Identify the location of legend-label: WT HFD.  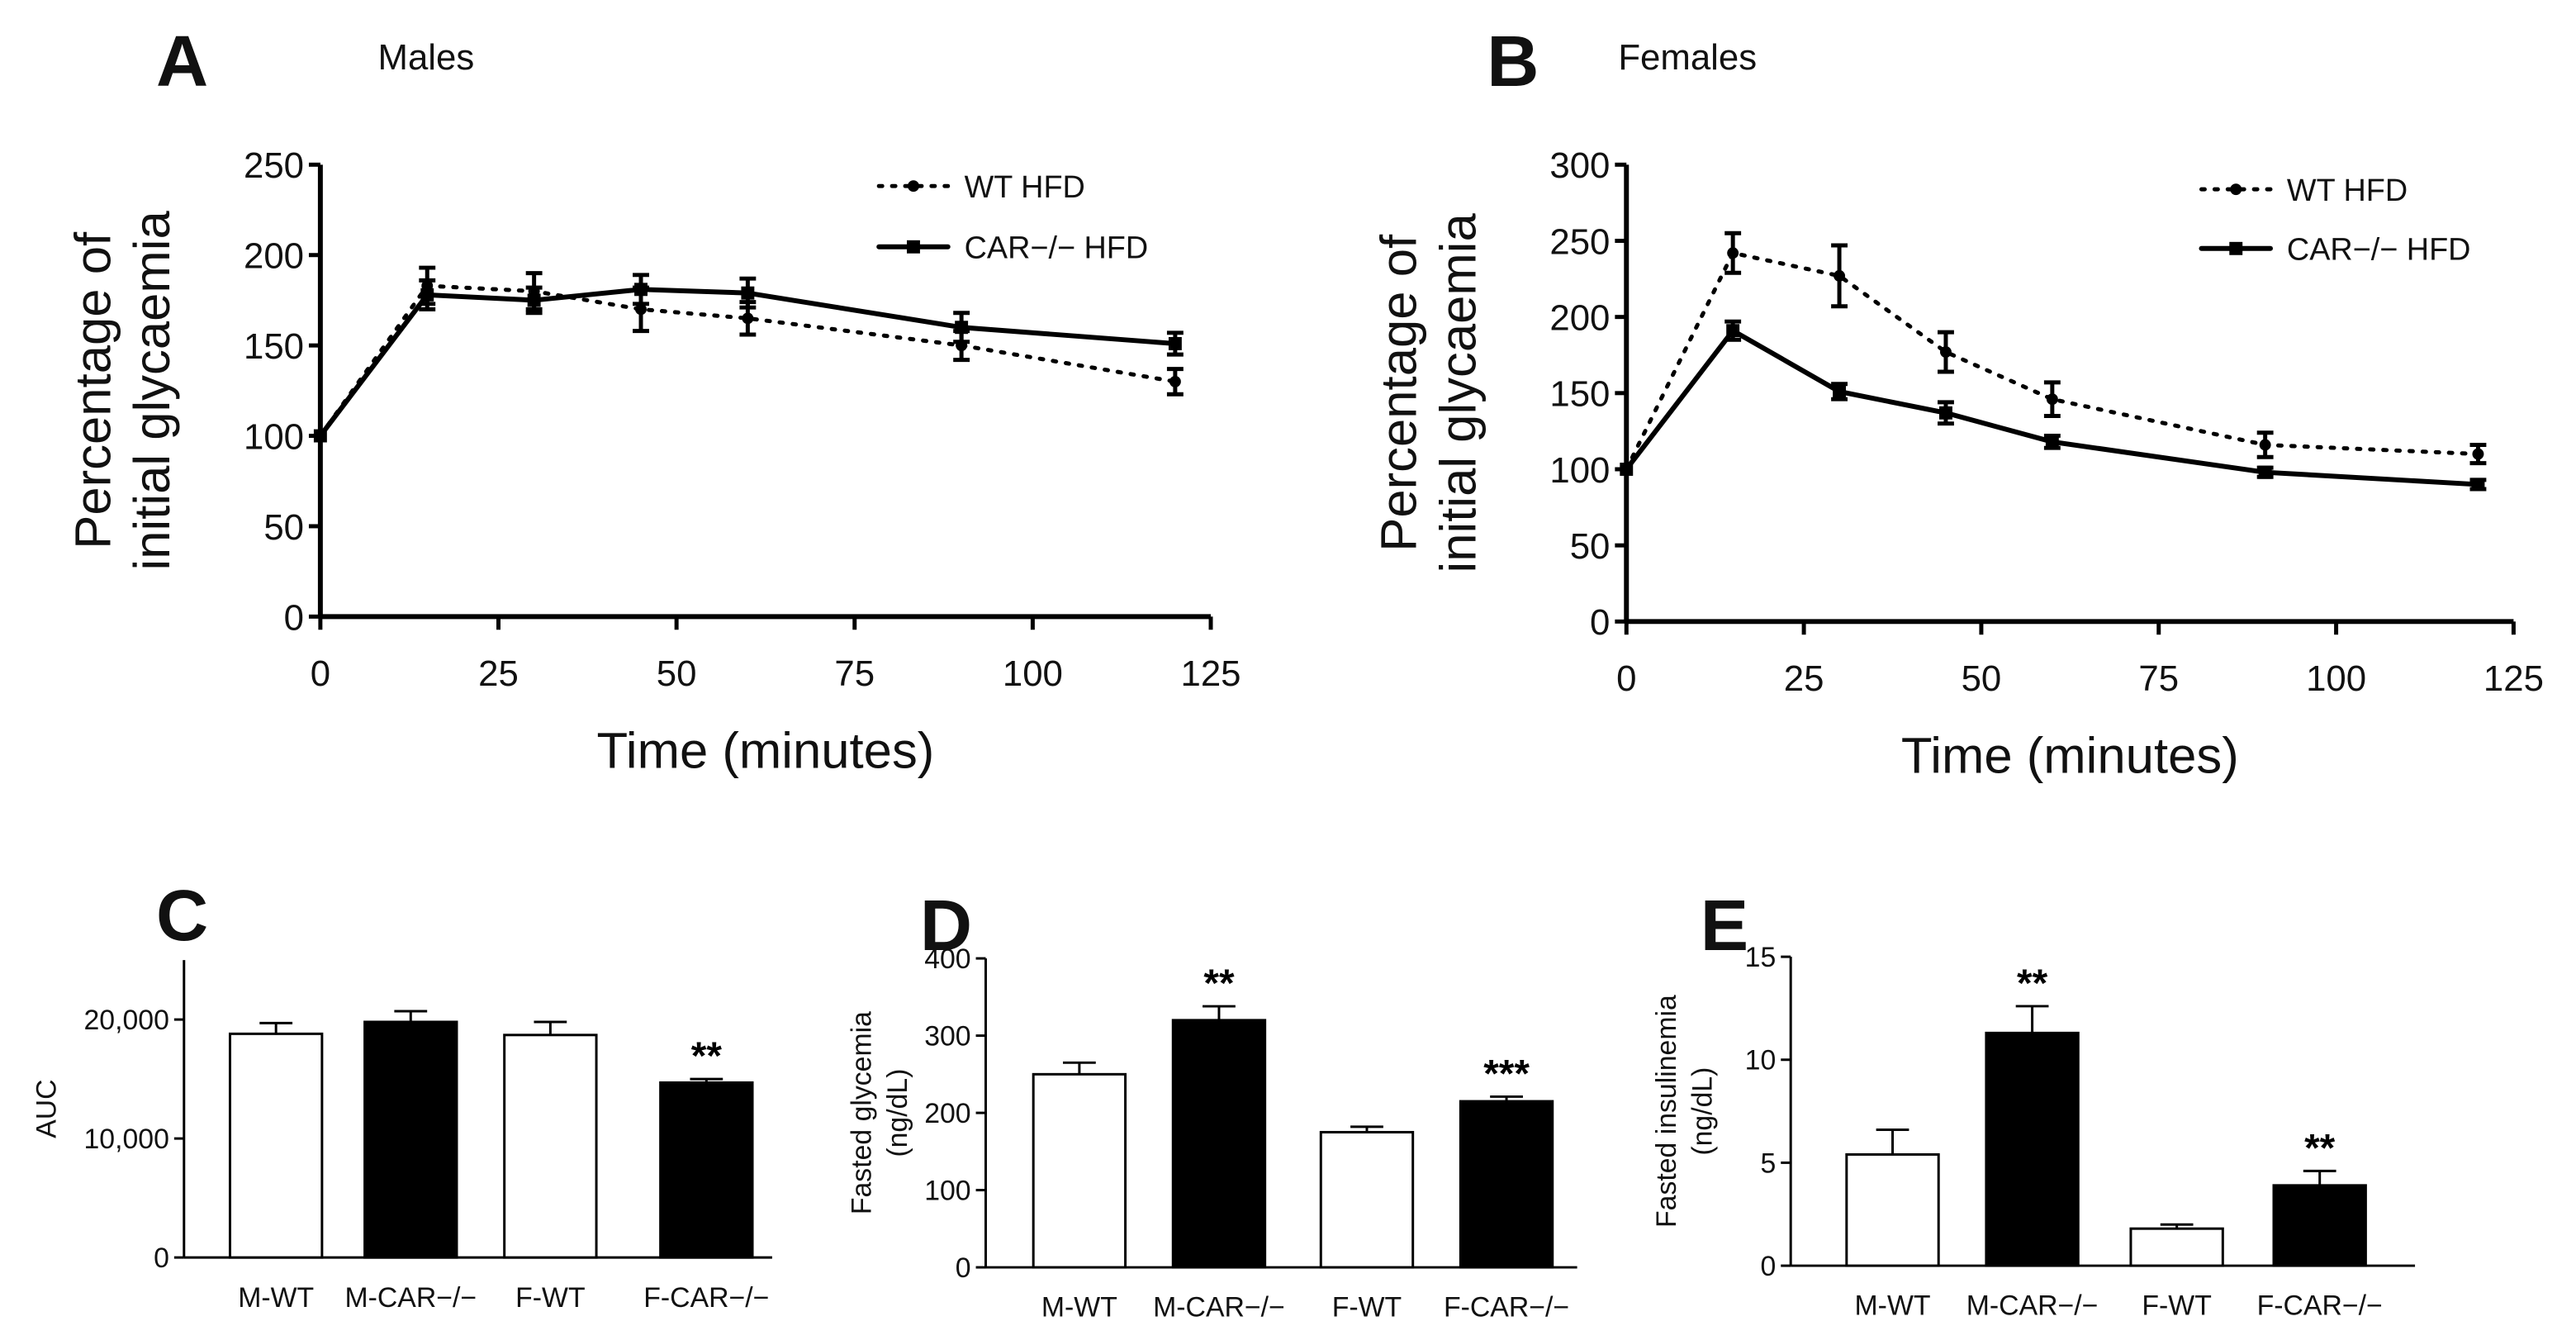
(1025, 187).